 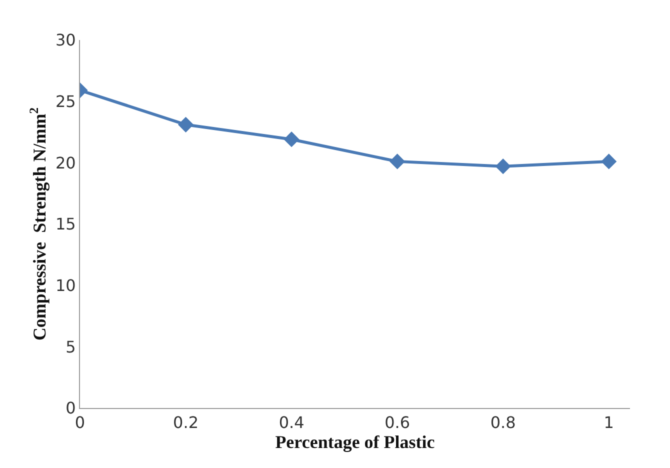 What do you see at coordinates (71, 408) in the screenshot?
I see `y-tick-label: 0` at bounding box center [71, 408].